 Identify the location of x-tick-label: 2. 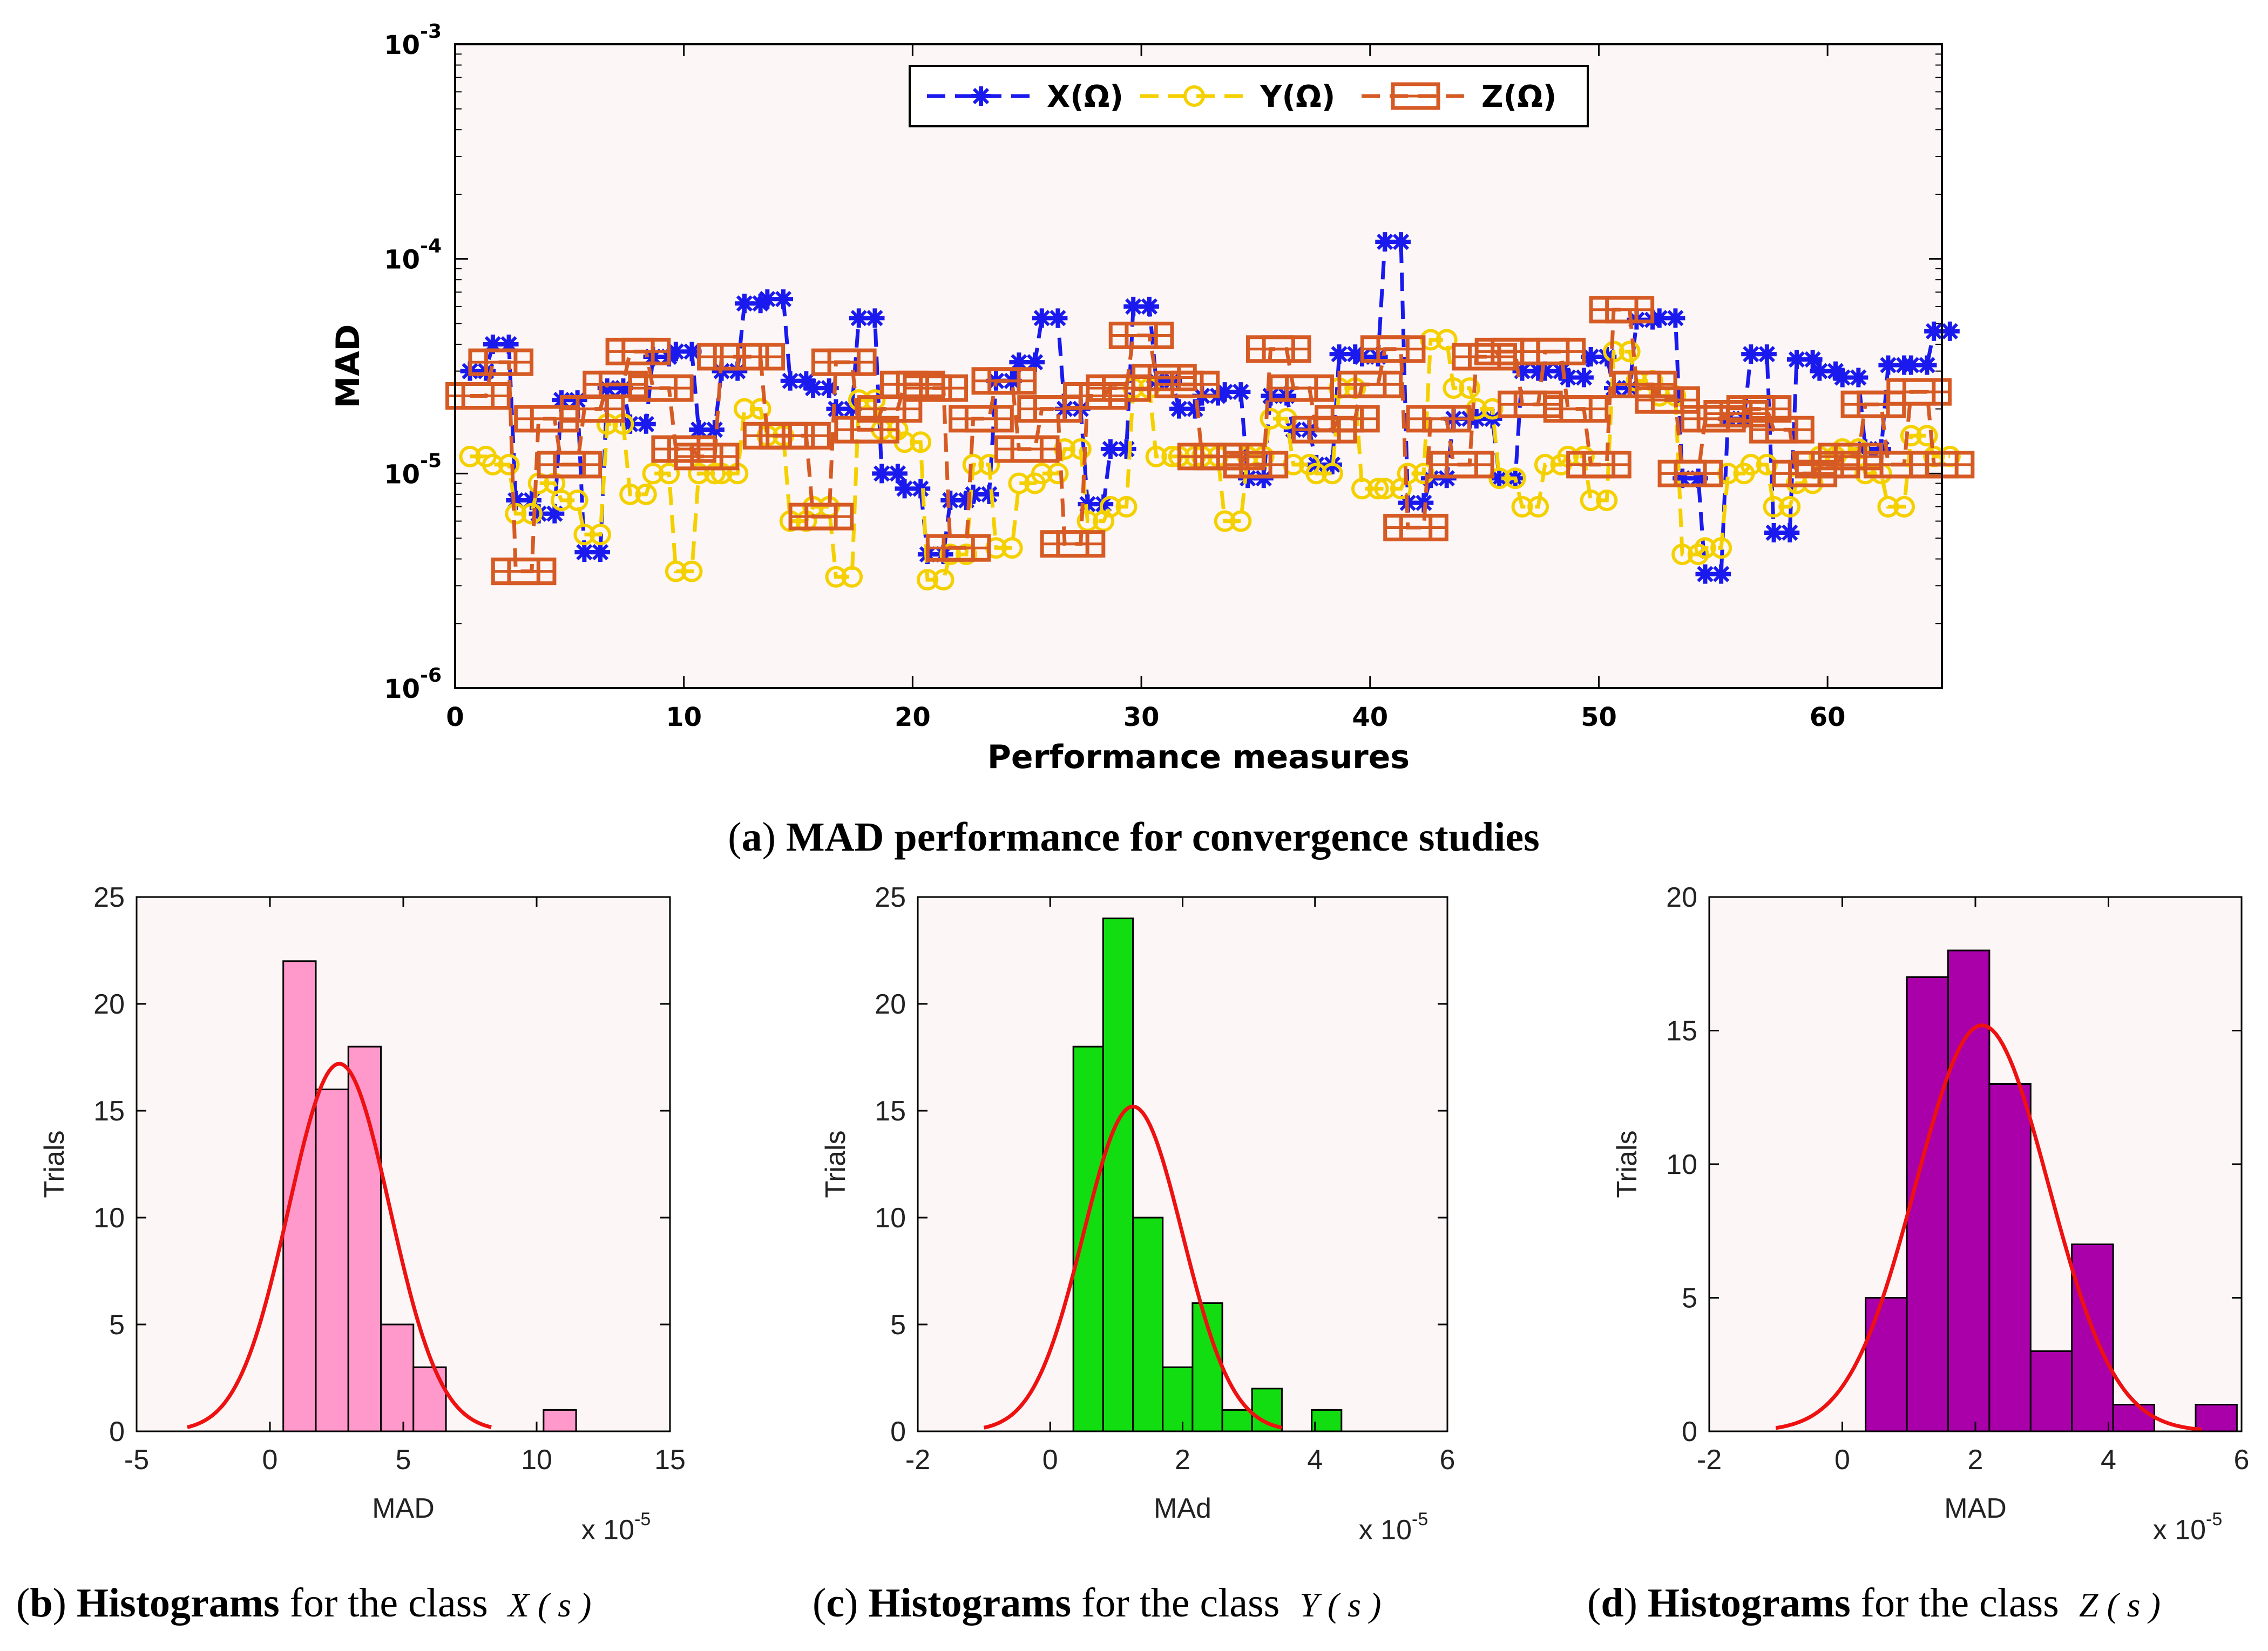
(1975, 1460).